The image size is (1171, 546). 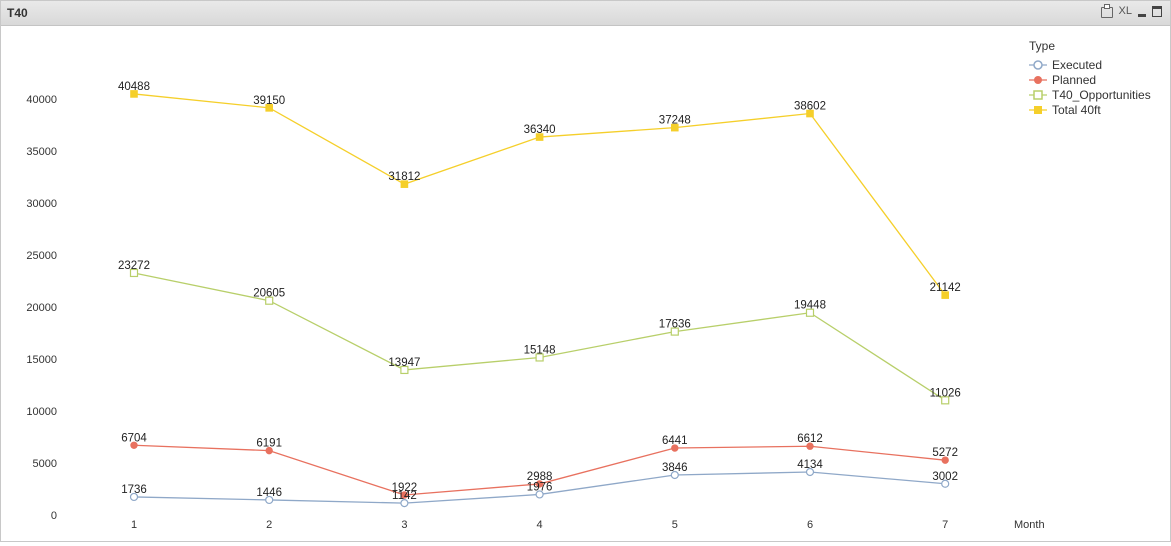 What do you see at coordinates (41, 412) in the screenshot?
I see `y-tick-label: 10000` at bounding box center [41, 412].